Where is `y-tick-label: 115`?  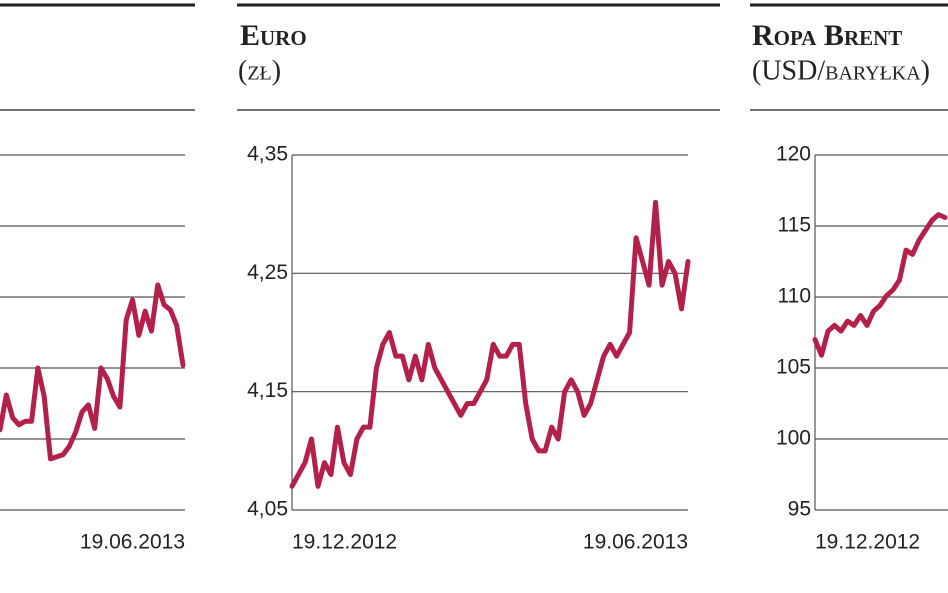 y-tick-label: 115 is located at coordinates (794, 225).